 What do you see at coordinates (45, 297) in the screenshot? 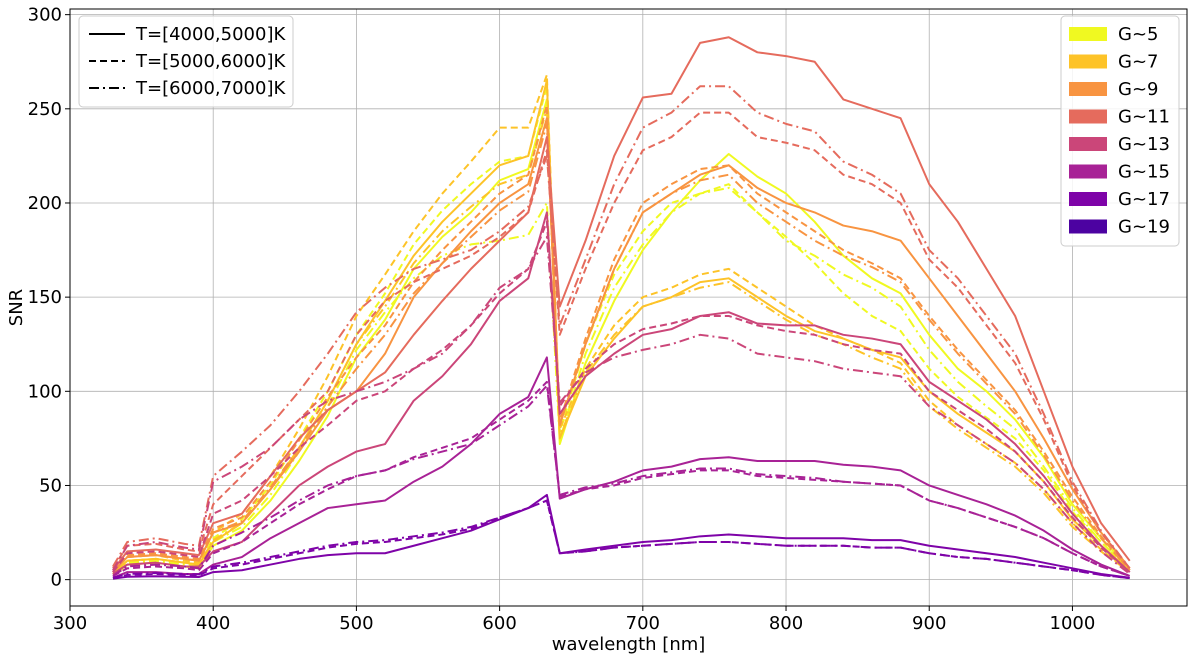
I see `y-tick-label: 150` at bounding box center [45, 297].